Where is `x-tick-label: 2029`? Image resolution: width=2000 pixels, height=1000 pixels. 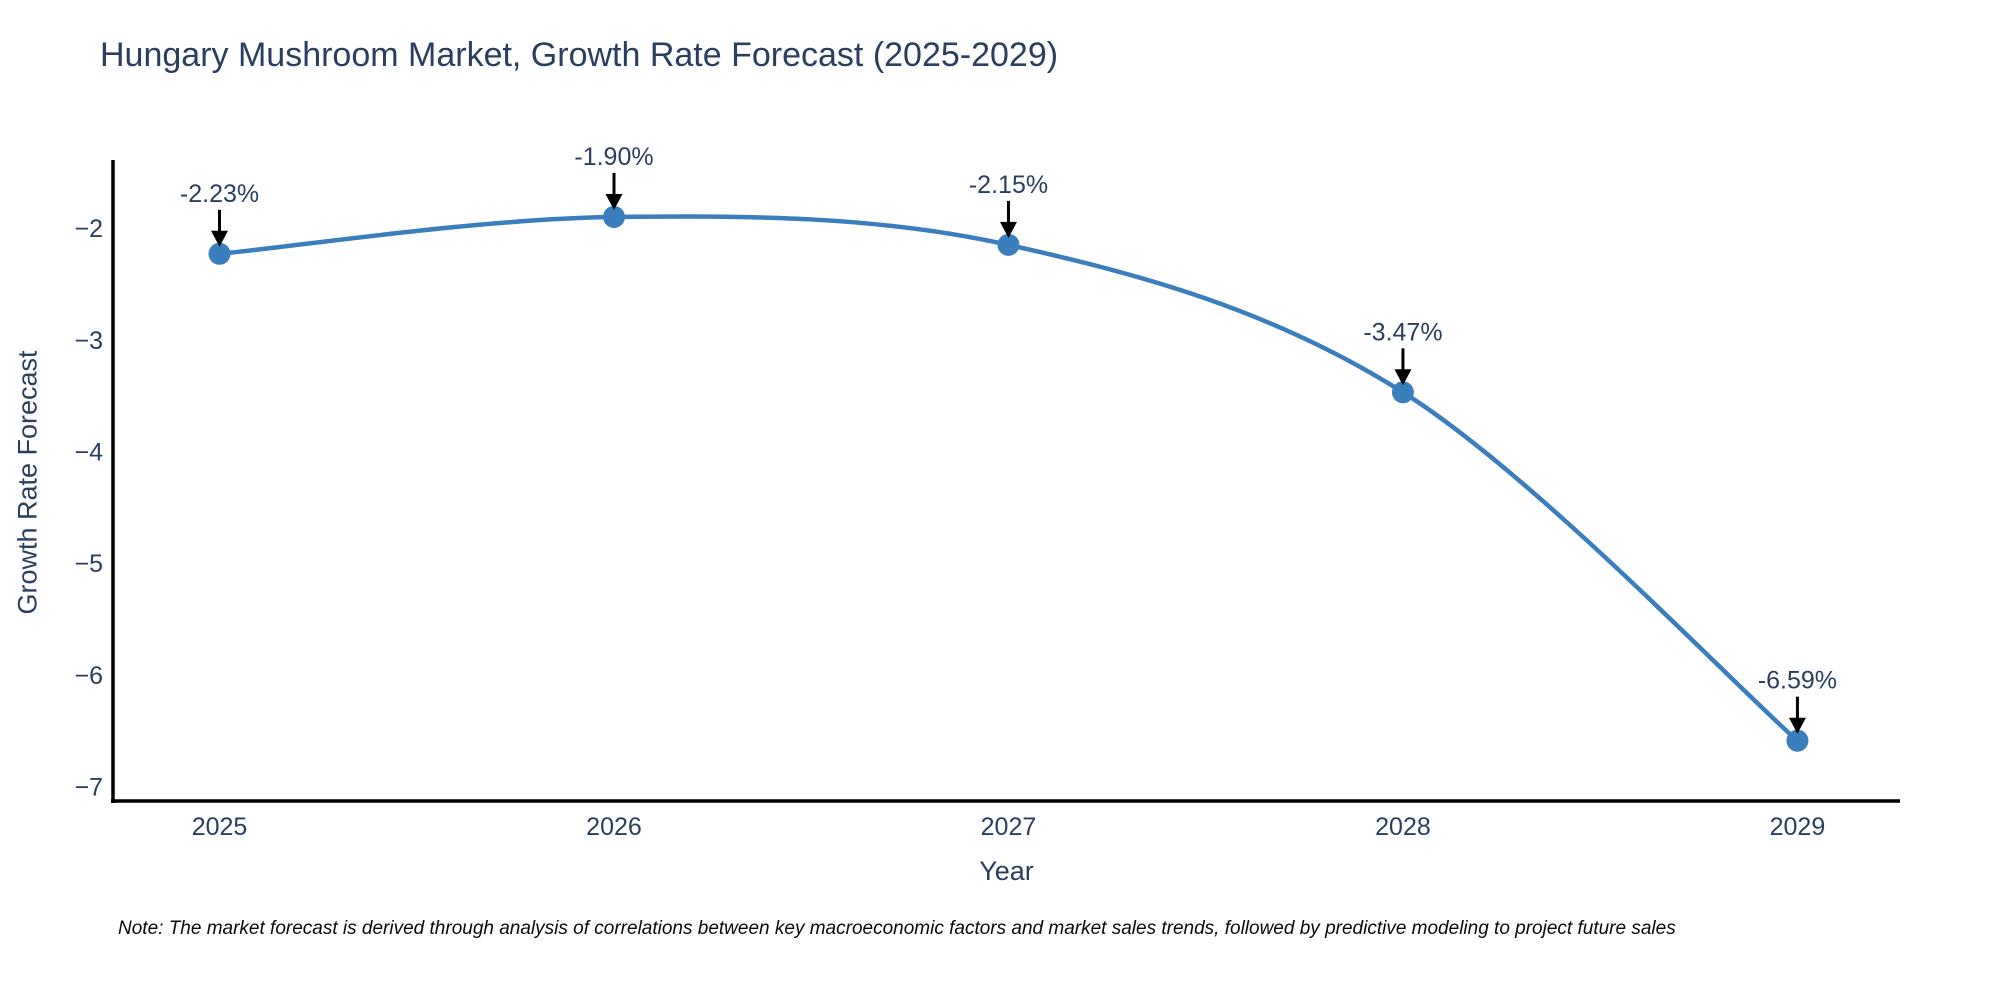
x-tick-label: 2029 is located at coordinates (1798, 827).